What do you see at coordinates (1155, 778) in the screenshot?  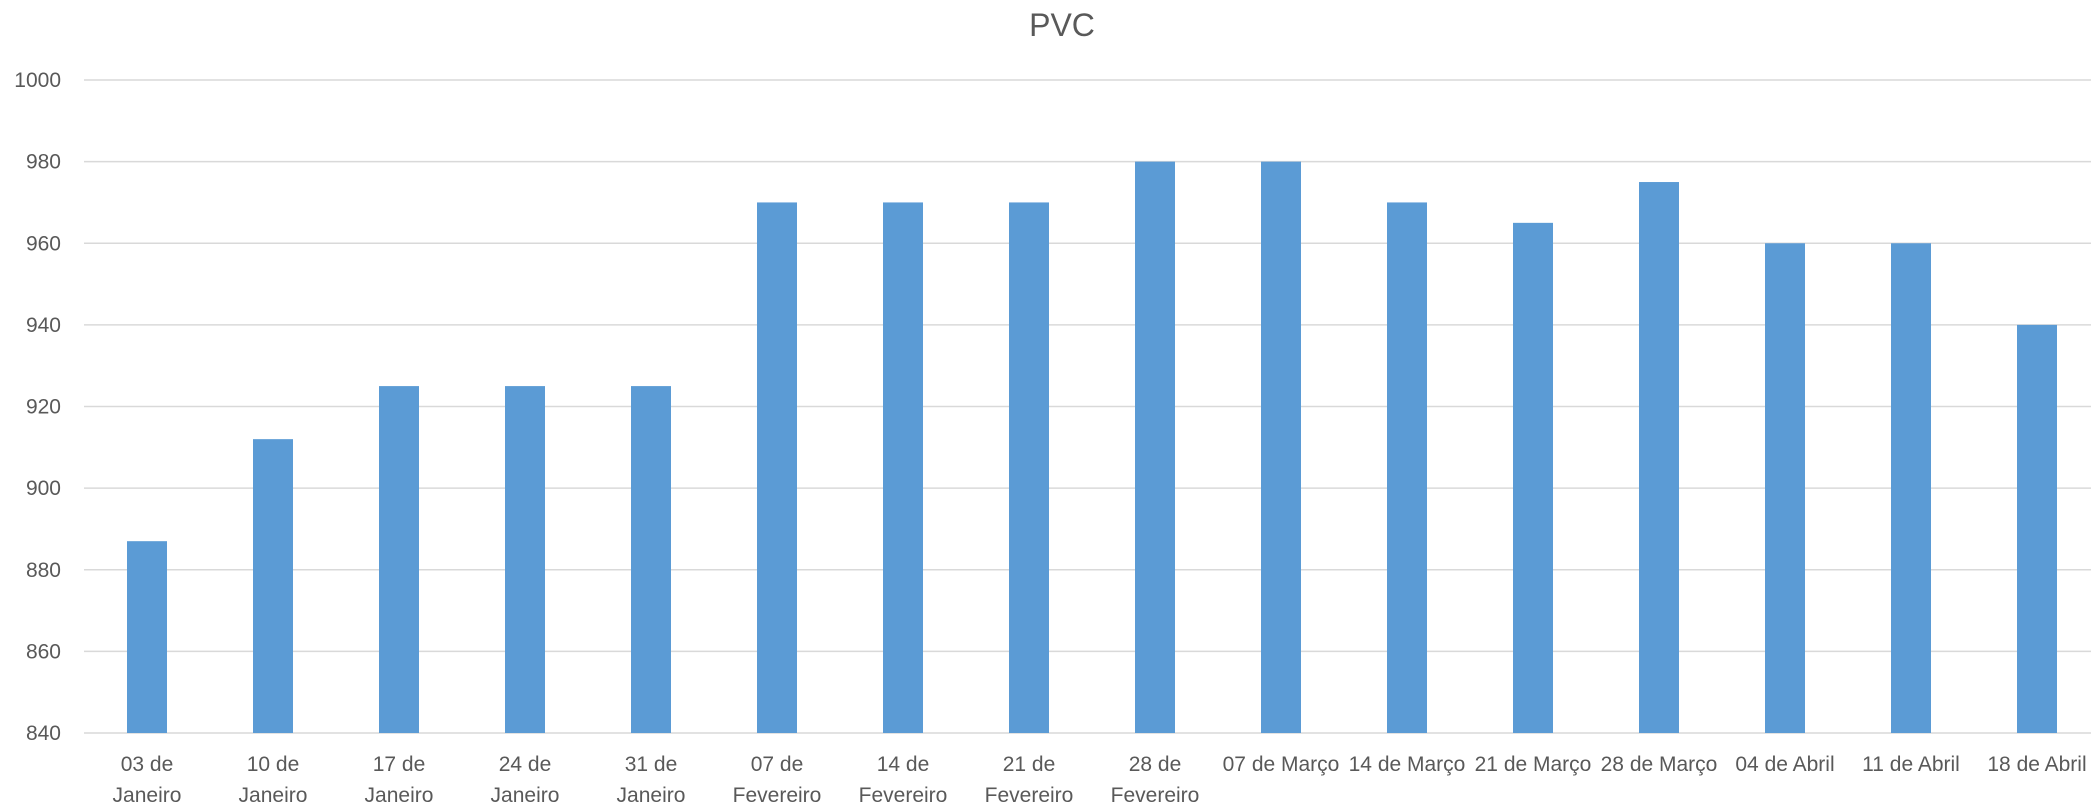 I see `x-category-label: 28 de Fevereiro` at bounding box center [1155, 778].